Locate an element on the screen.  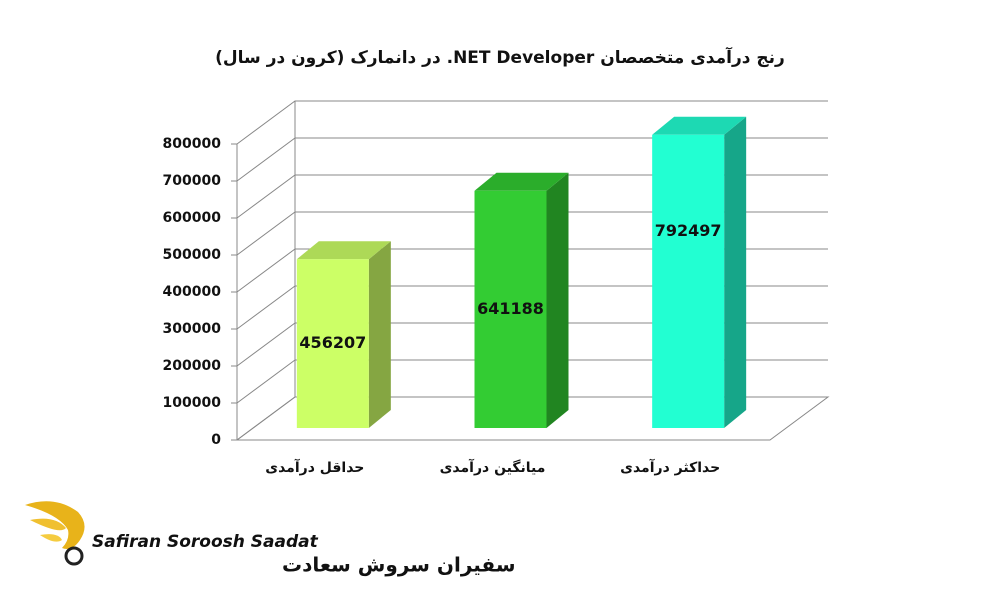
y-tick-label: 600000 is located at coordinates (192, 218).